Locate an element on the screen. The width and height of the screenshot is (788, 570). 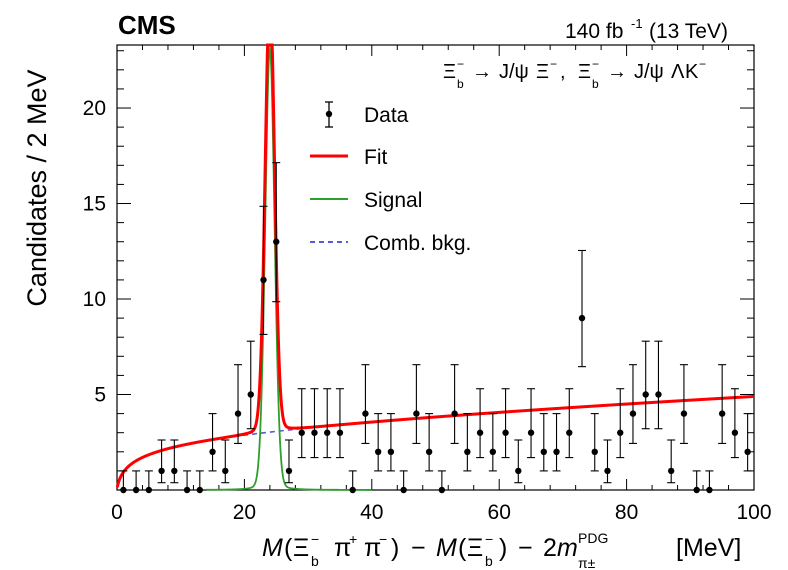
x-tick-label: 20 is located at coordinates (244, 512).